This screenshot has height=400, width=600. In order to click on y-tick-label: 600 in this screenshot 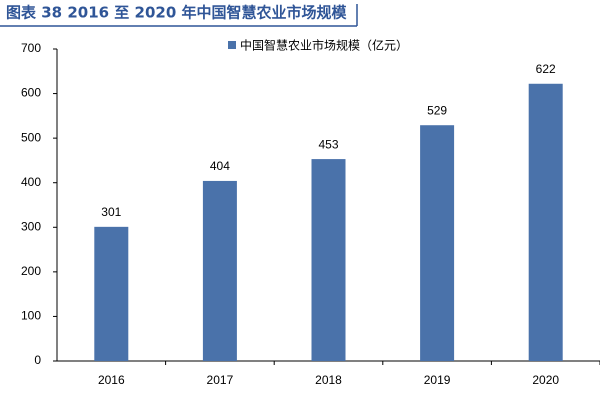, I will do `click(31, 93)`.